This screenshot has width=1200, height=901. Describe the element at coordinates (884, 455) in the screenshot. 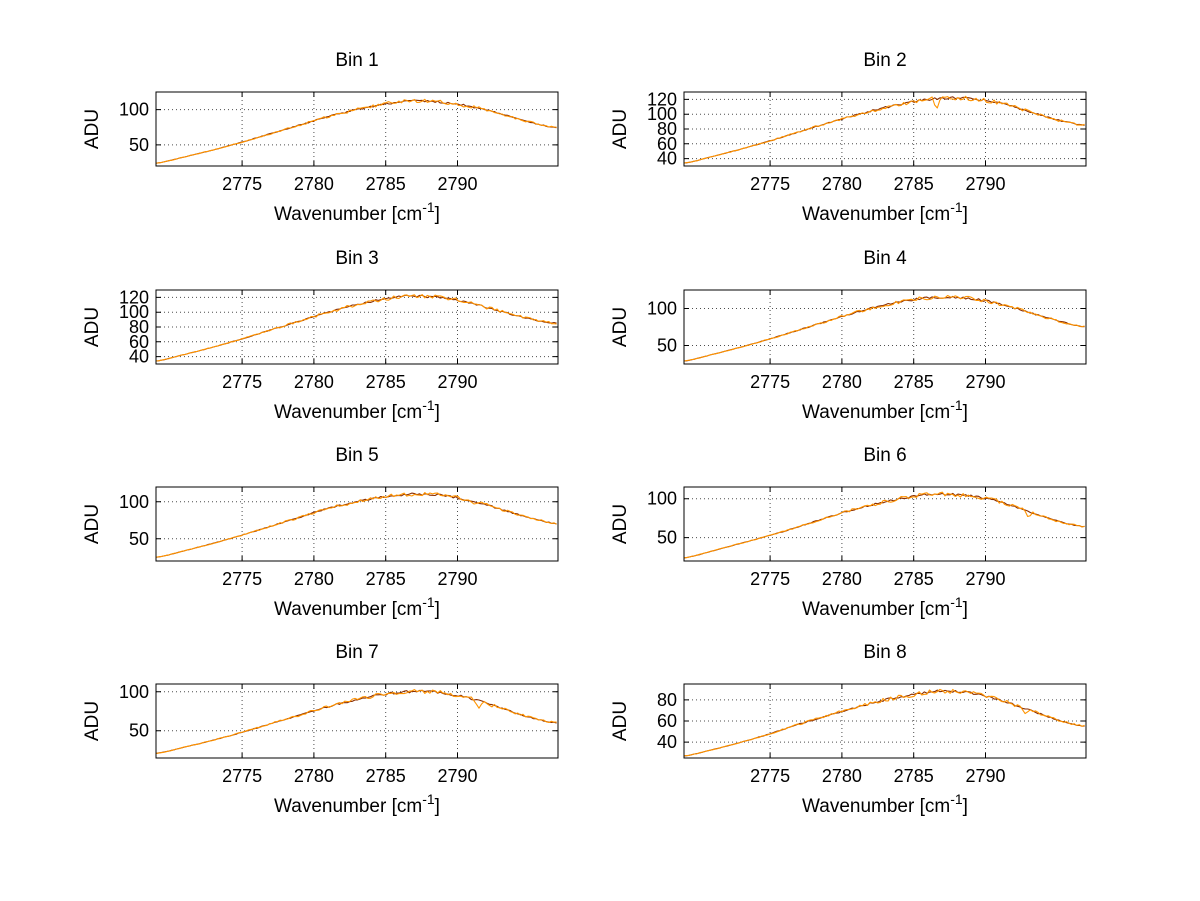

I see `chart-title: Bin 6` at that location.